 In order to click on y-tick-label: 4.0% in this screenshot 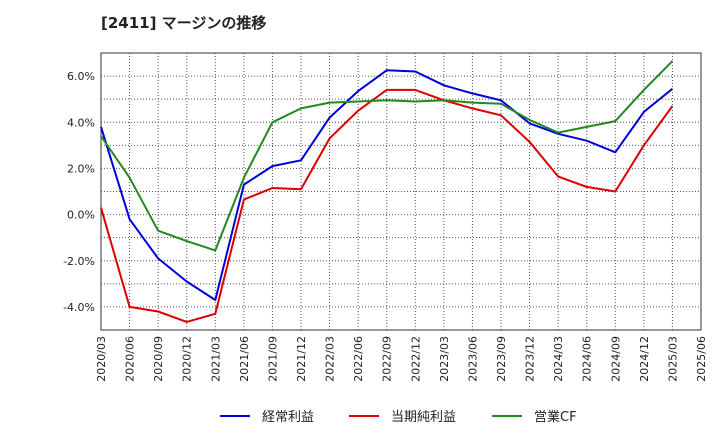, I will do `click(81, 122)`.